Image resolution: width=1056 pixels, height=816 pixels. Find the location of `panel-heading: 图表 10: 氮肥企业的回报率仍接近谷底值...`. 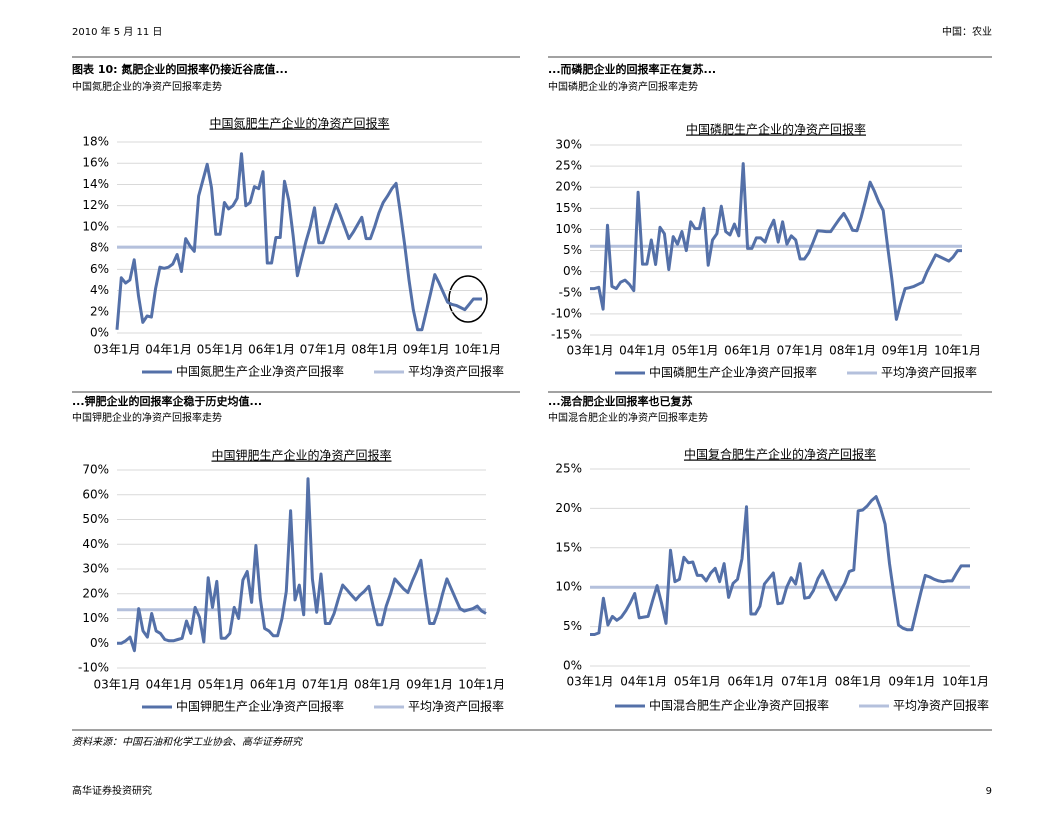

panel-heading: 图表 10: 氮肥企业的回报率仍接近谷底值... is located at coordinates (180, 69).